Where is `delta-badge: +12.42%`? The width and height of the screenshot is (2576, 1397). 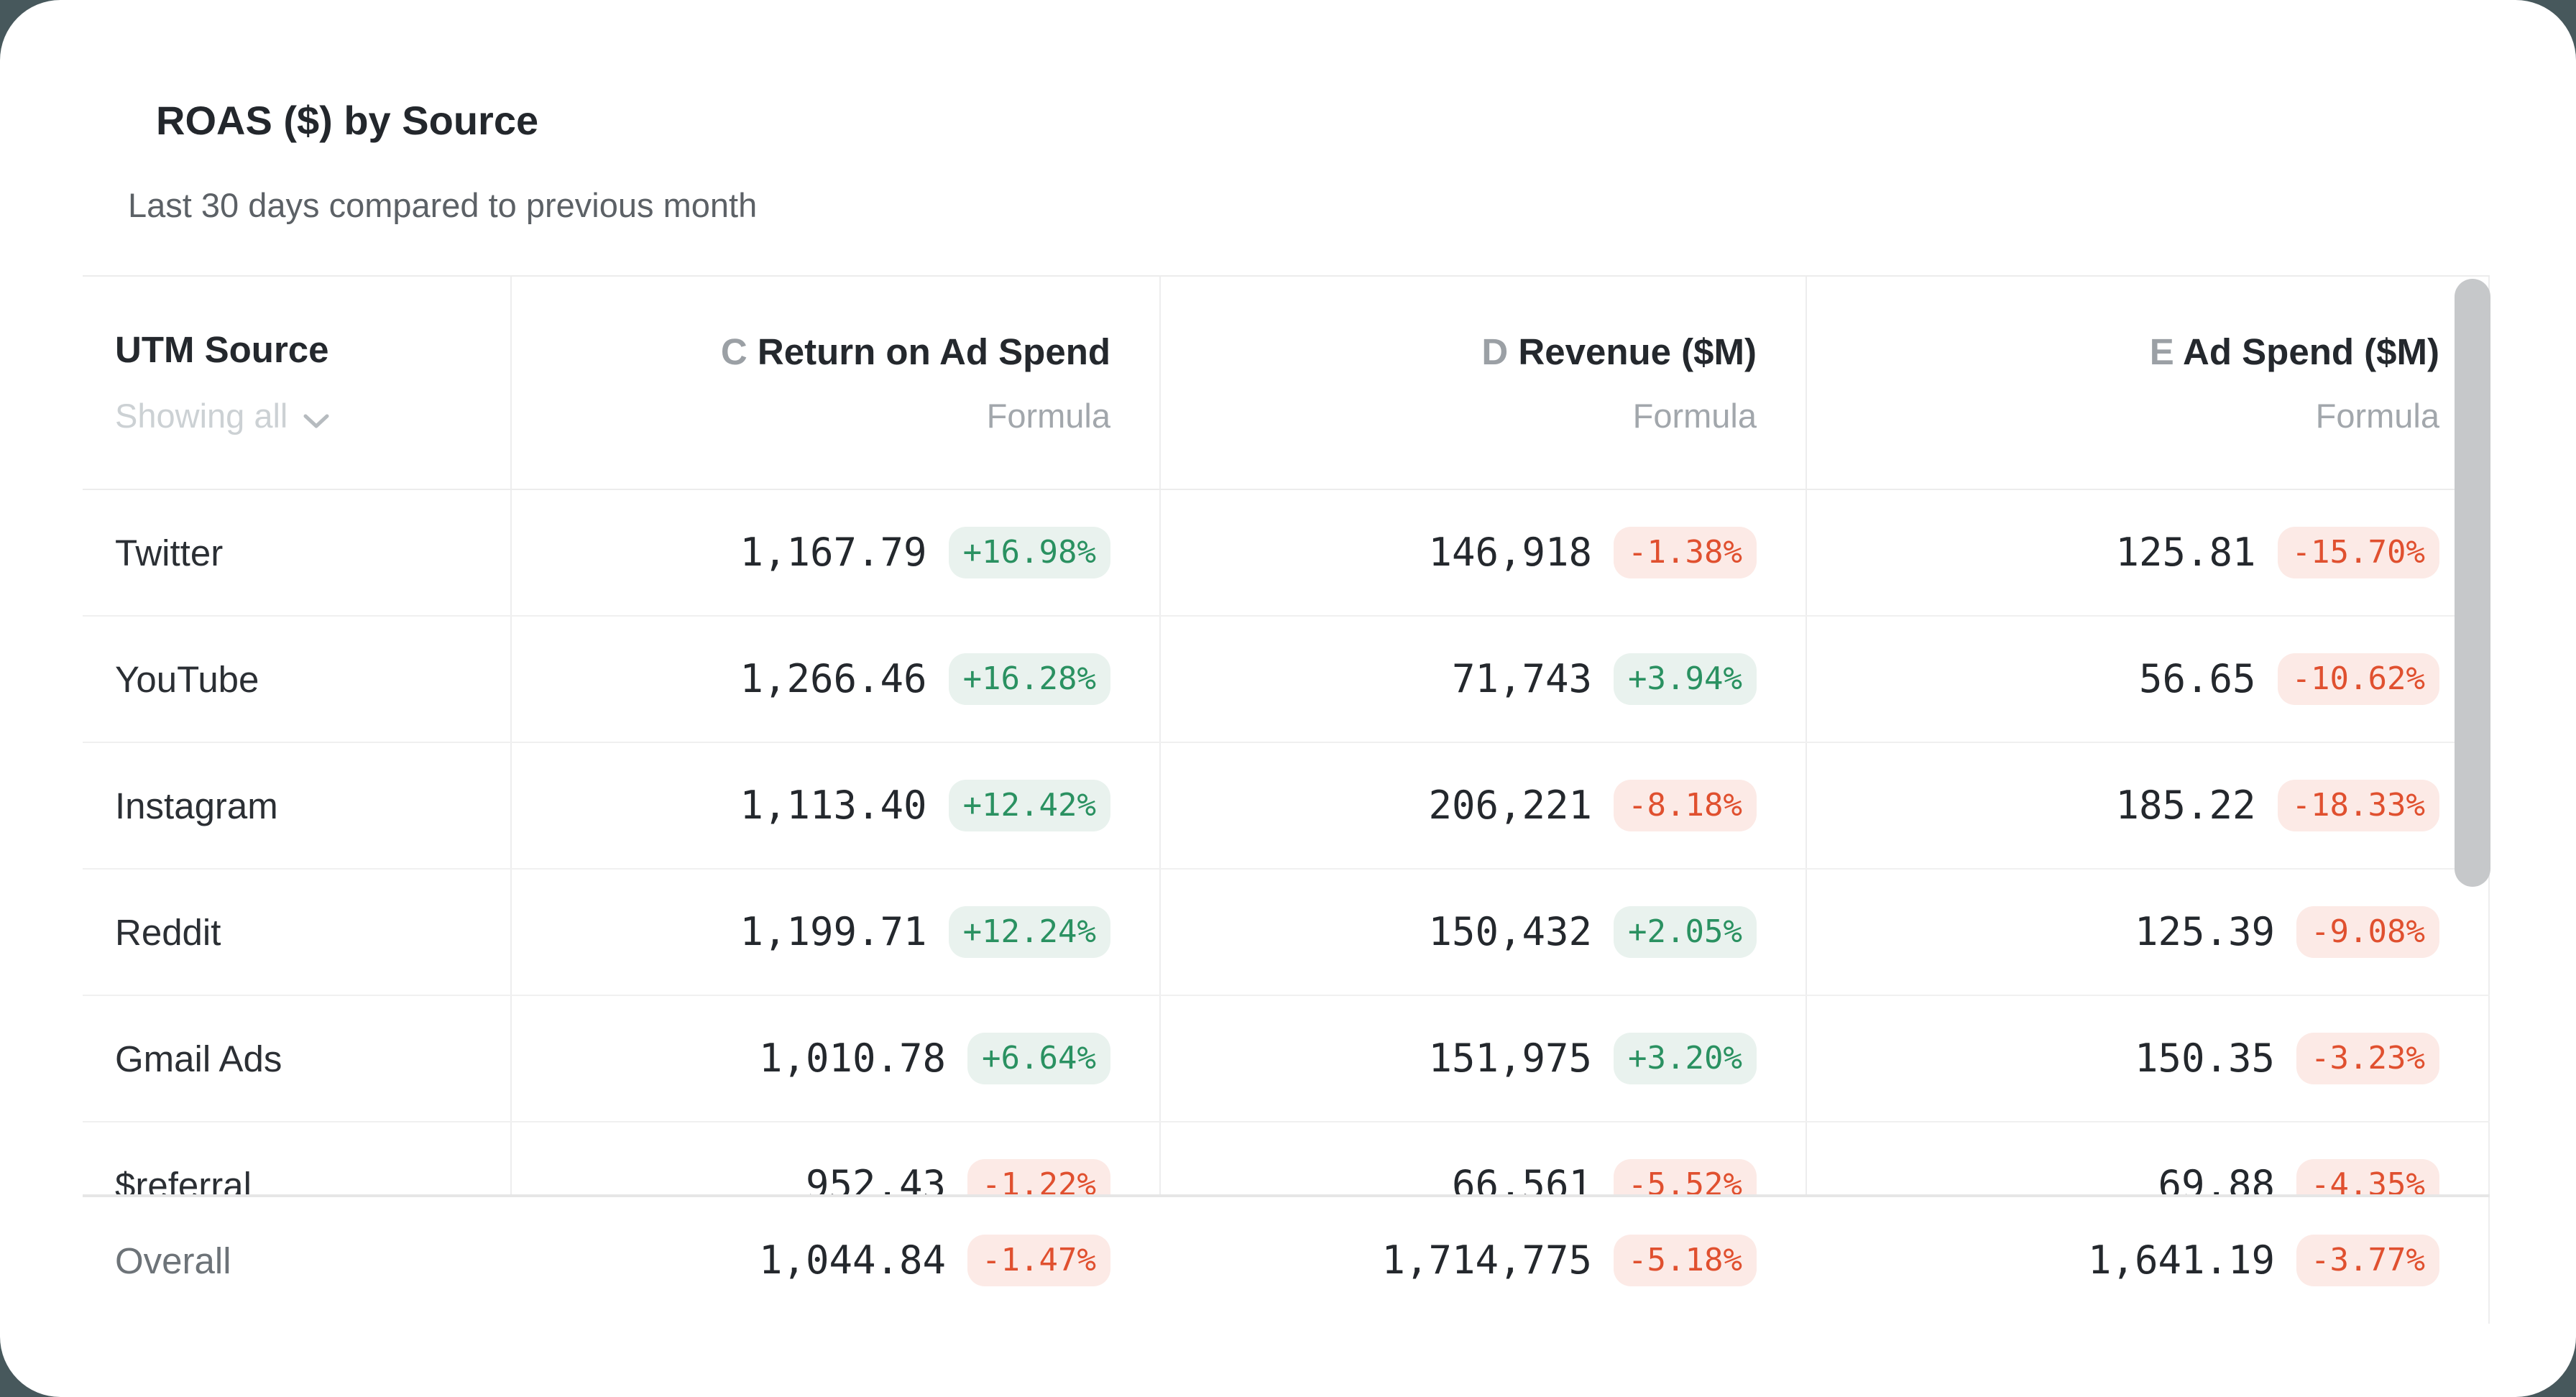 delta-badge: +12.42% is located at coordinates (1029, 806).